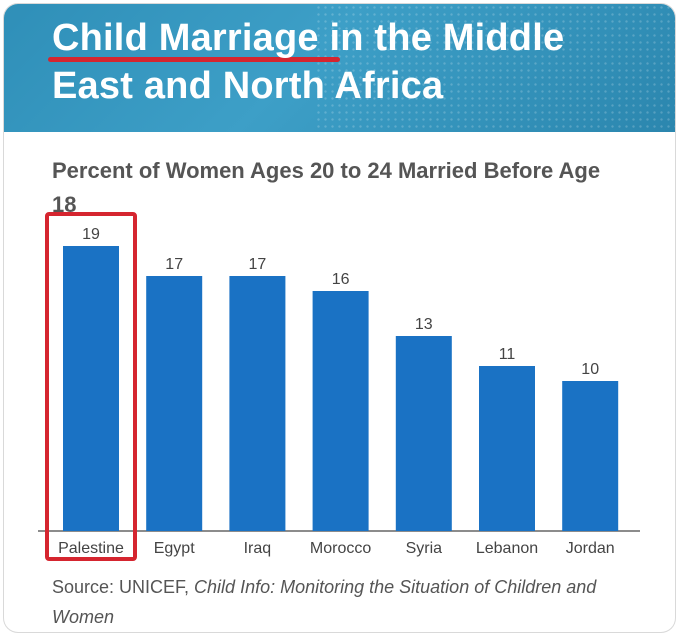 The width and height of the screenshot is (681, 638). Describe the element at coordinates (424, 324) in the screenshot. I see `value-label-syria: 13` at that location.